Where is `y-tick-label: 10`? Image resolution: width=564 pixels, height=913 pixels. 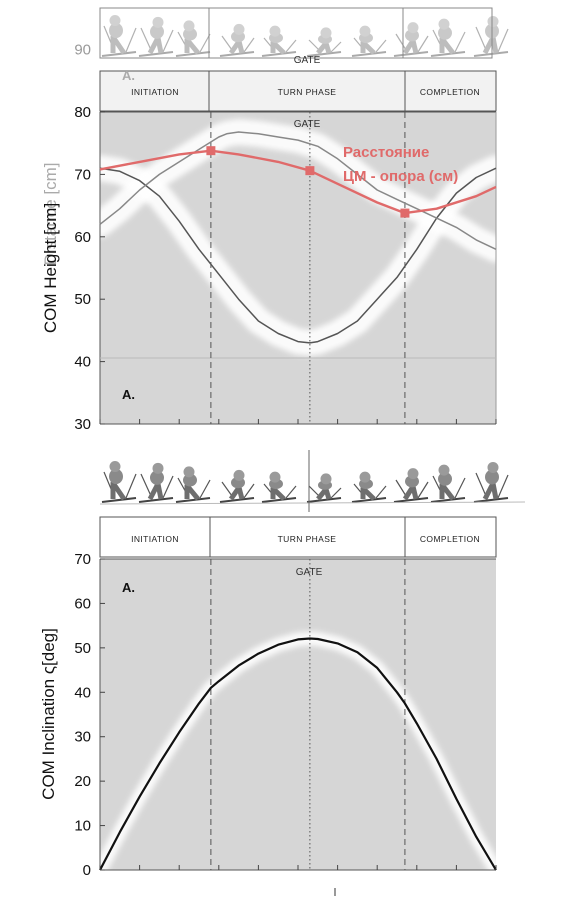 y-tick-label: 10 is located at coordinates (82, 826).